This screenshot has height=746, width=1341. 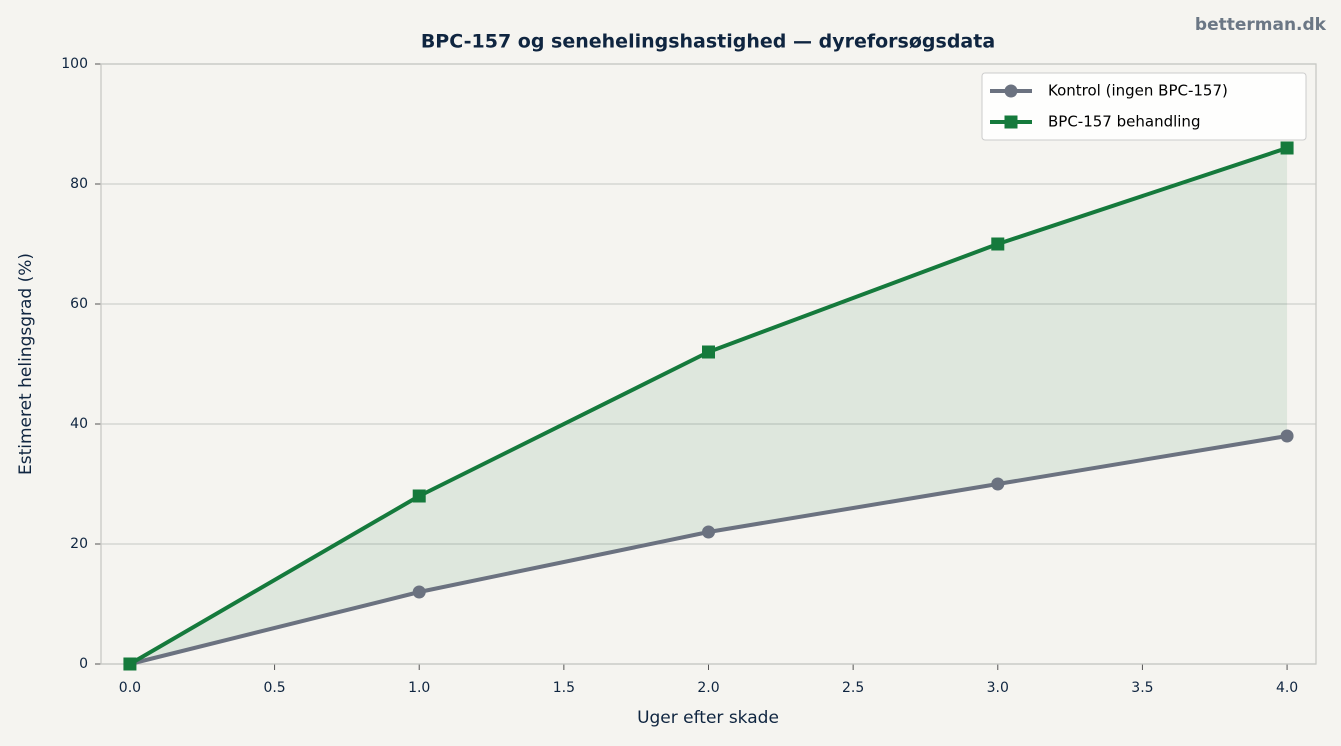 I want to click on y-tick-label: 60, so click(x=79, y=304).